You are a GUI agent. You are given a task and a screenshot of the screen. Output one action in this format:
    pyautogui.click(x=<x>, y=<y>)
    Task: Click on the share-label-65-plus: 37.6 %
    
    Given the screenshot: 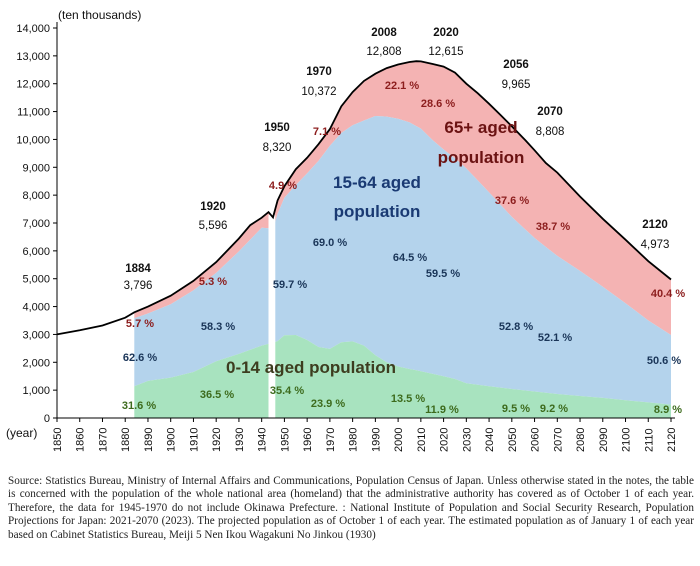 What is the action you would take?
    pyautogui.click(x=512, y=201)
    